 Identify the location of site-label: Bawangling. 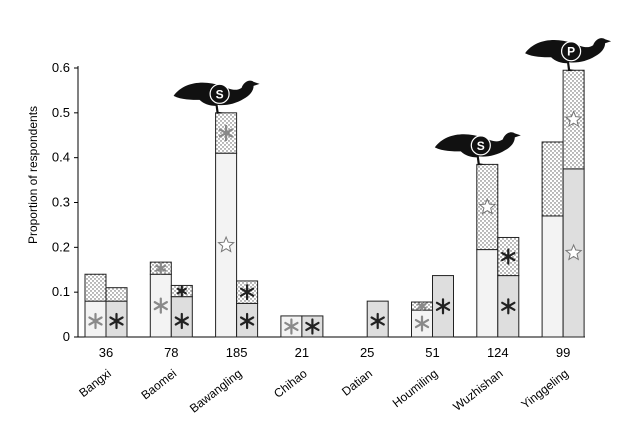
(216, 390).